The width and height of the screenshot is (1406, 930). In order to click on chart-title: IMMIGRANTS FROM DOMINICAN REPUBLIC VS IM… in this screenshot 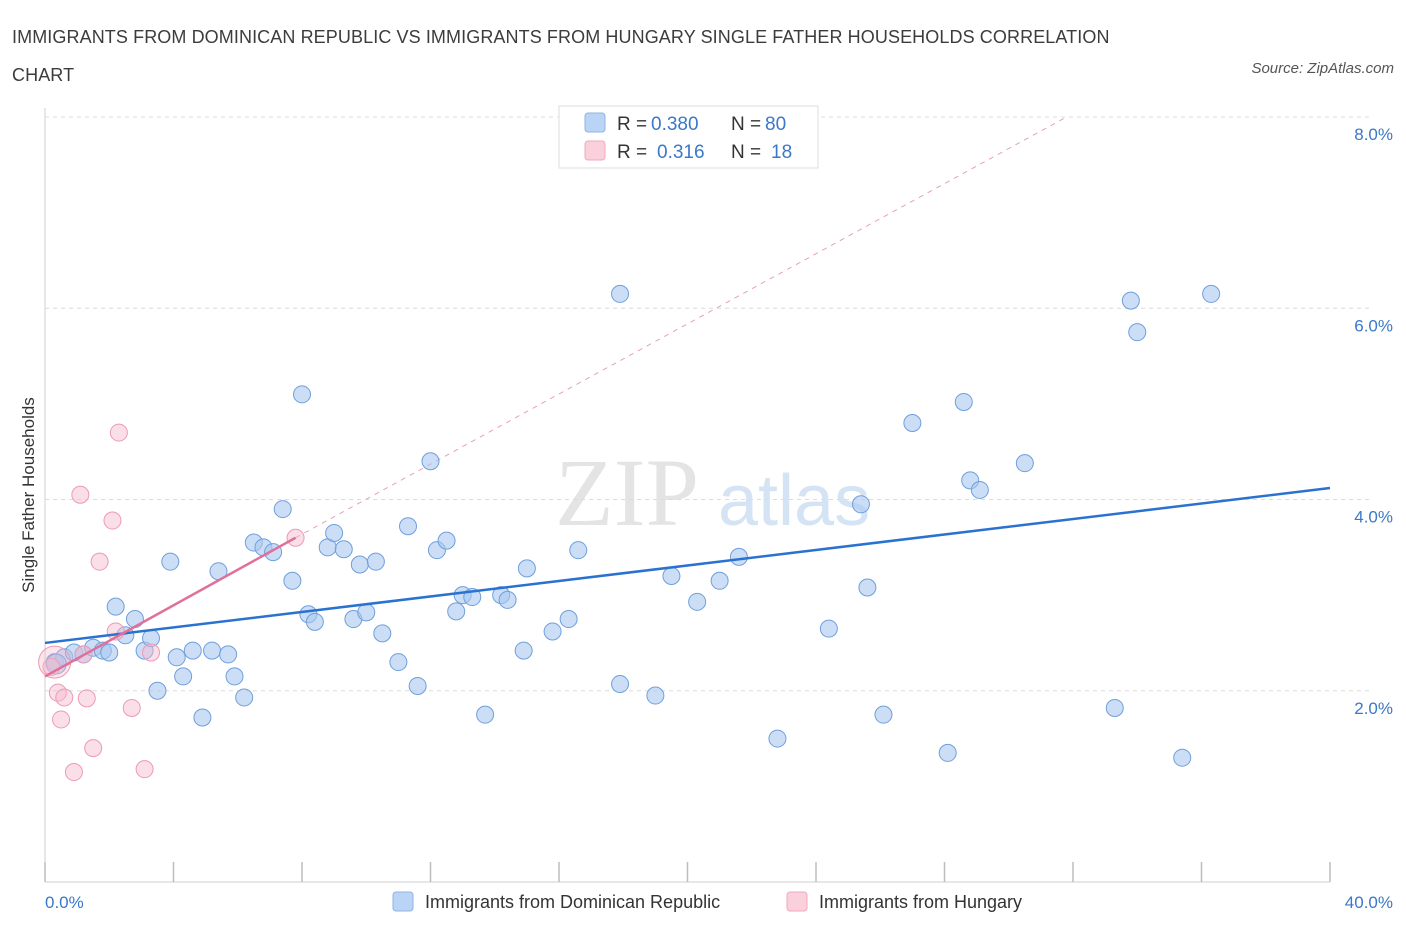, I will do `click(561, 56)`.